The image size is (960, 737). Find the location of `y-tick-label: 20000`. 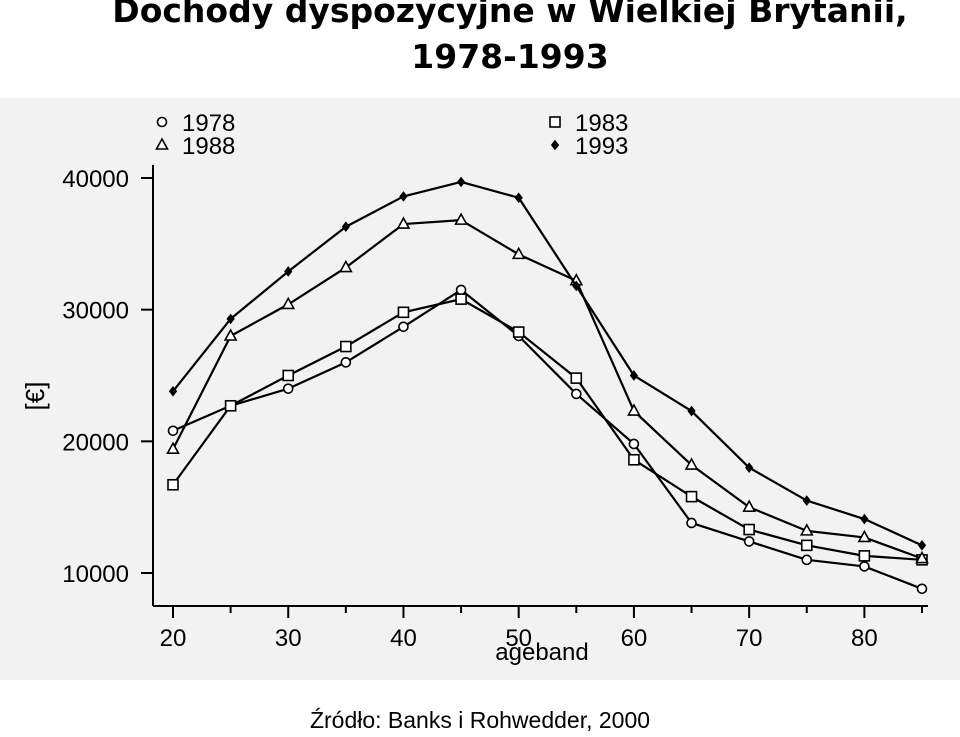

y-tick-label: 20000 is located at coordinates (95, 442).